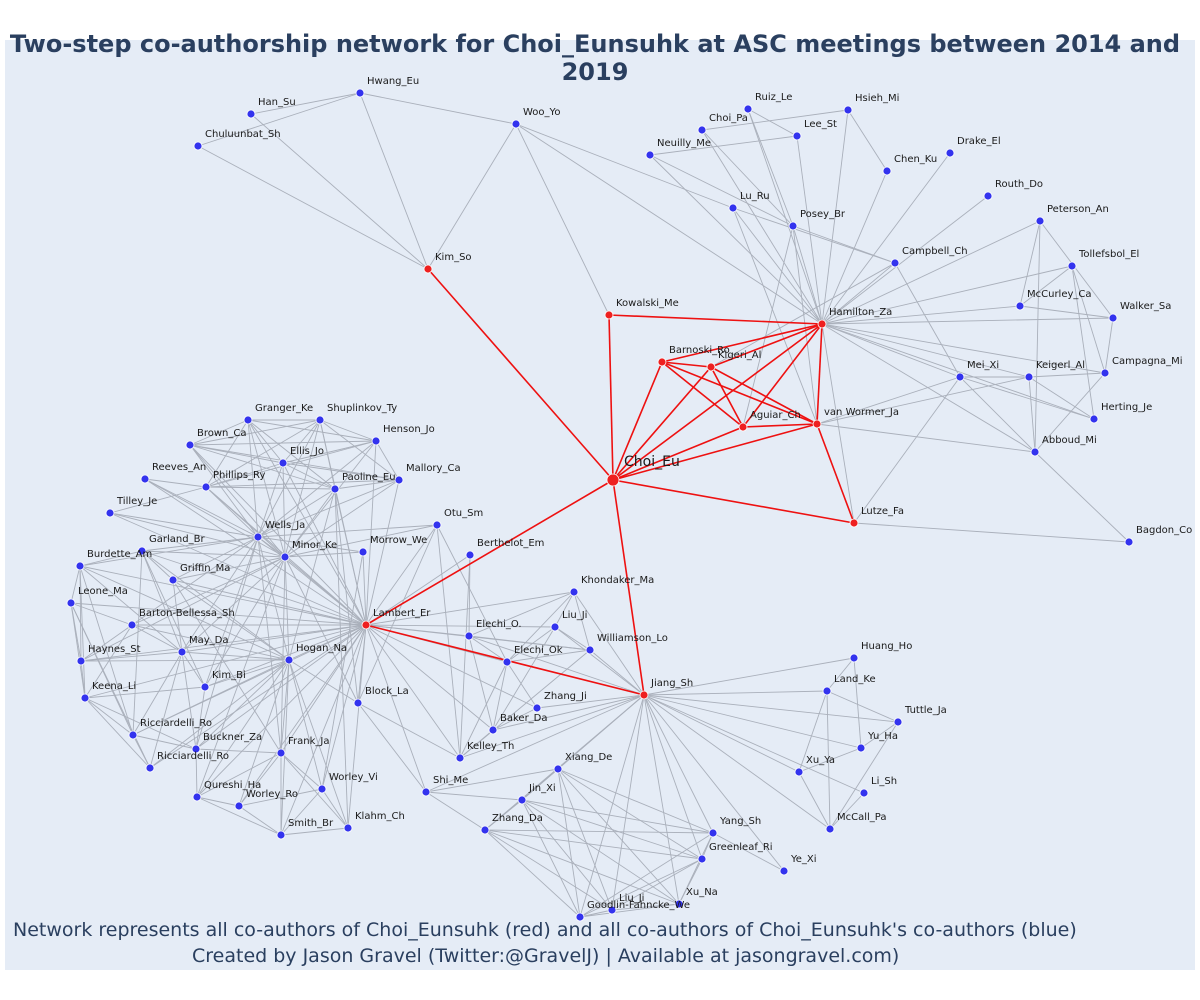  I want to click on center-node, so click(613, 480).